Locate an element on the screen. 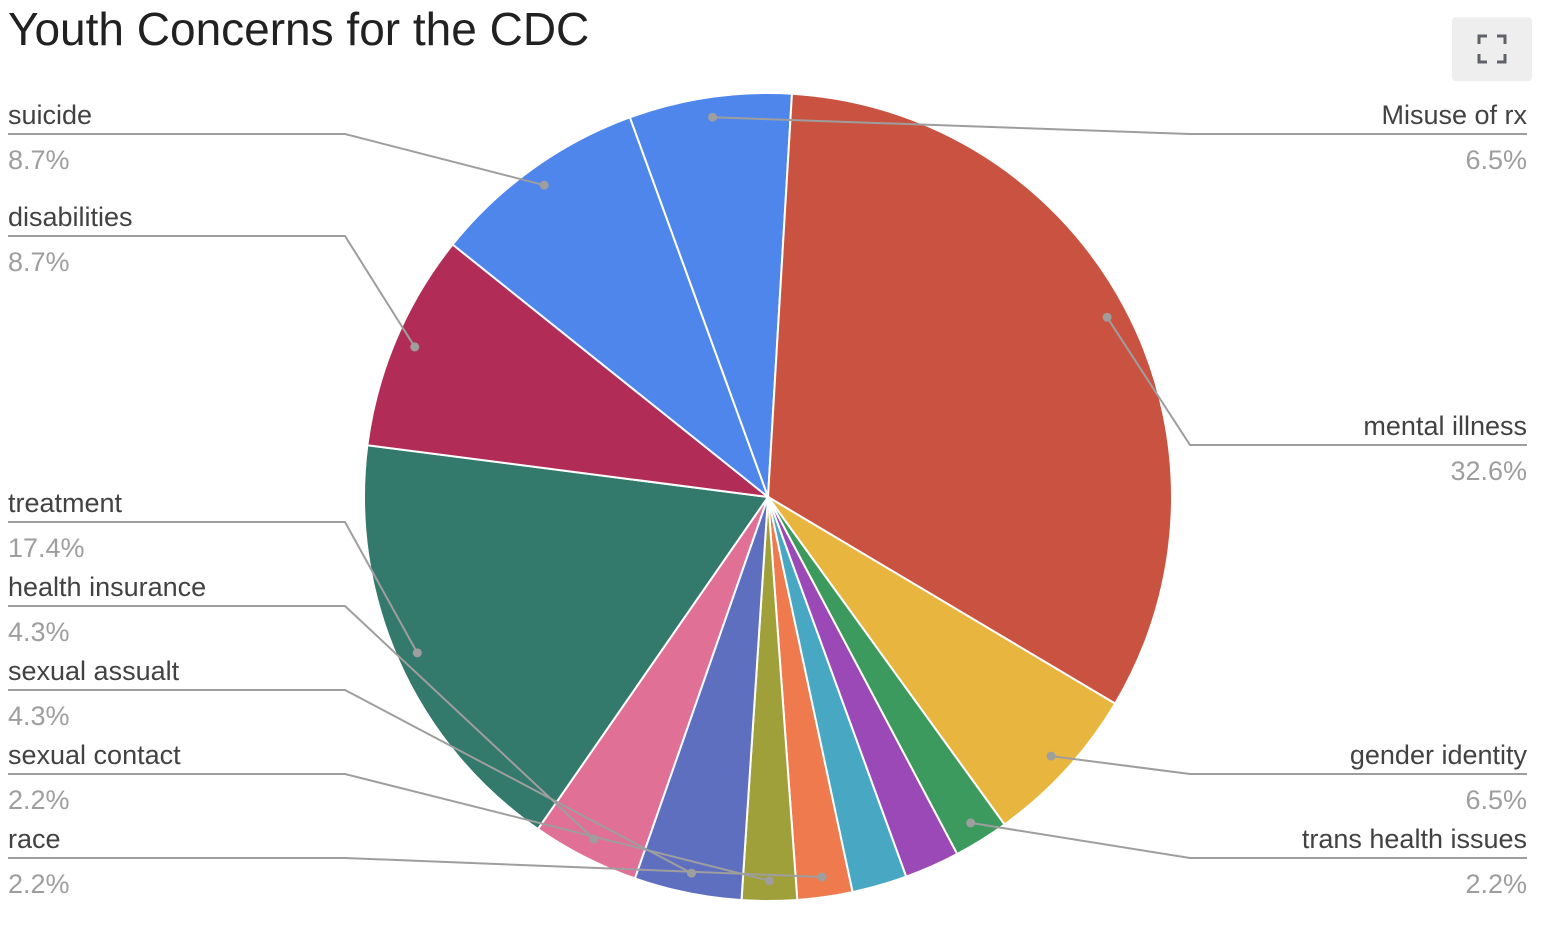  fullscreen-icon is located at coordinates (1492, 49).